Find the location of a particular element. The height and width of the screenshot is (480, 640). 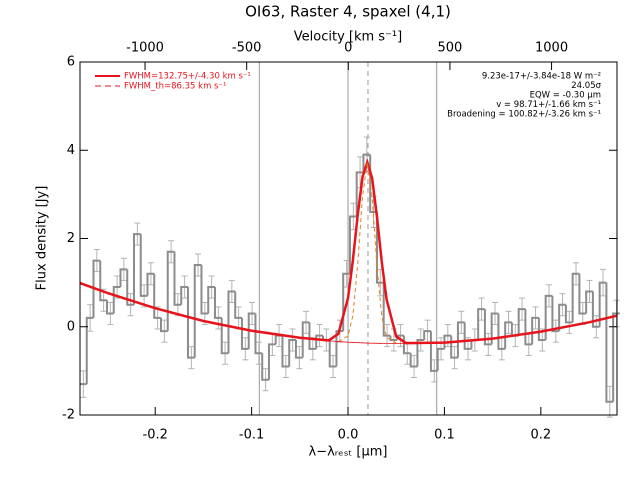

annotation: EQW = -0.30 μm is located at coordinates (565, 96).